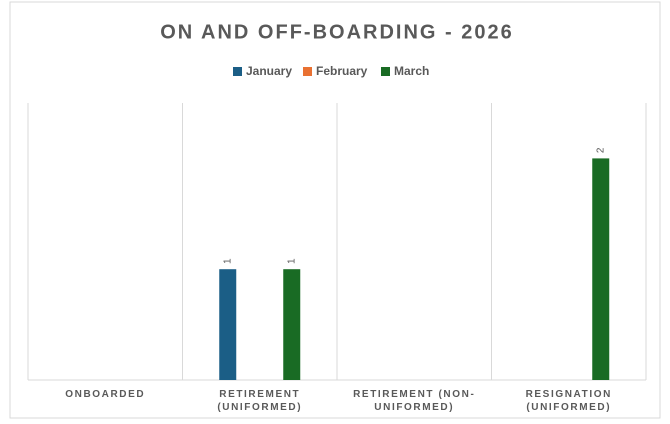  Describe the element at coordinates (337, 32) in the screenshot. I see `chart-title: ON AND OFF-BOARDING - 2026` at that location.